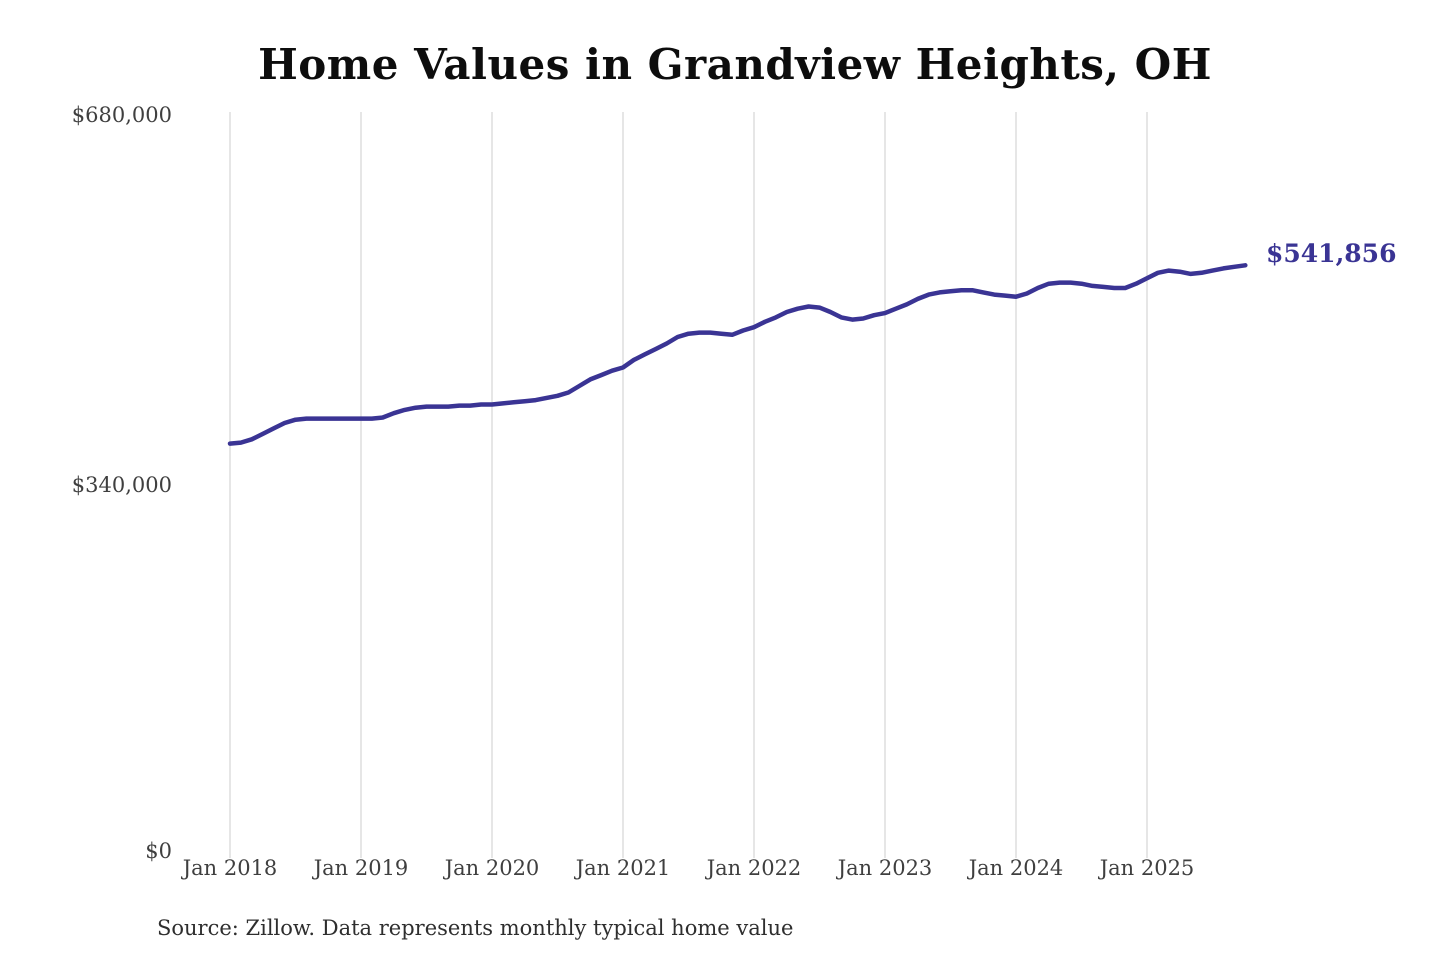 This screenshot has width=1440, height=960. I want to click on x-axis-label-2020: Jan 2020, so click(492, 868).